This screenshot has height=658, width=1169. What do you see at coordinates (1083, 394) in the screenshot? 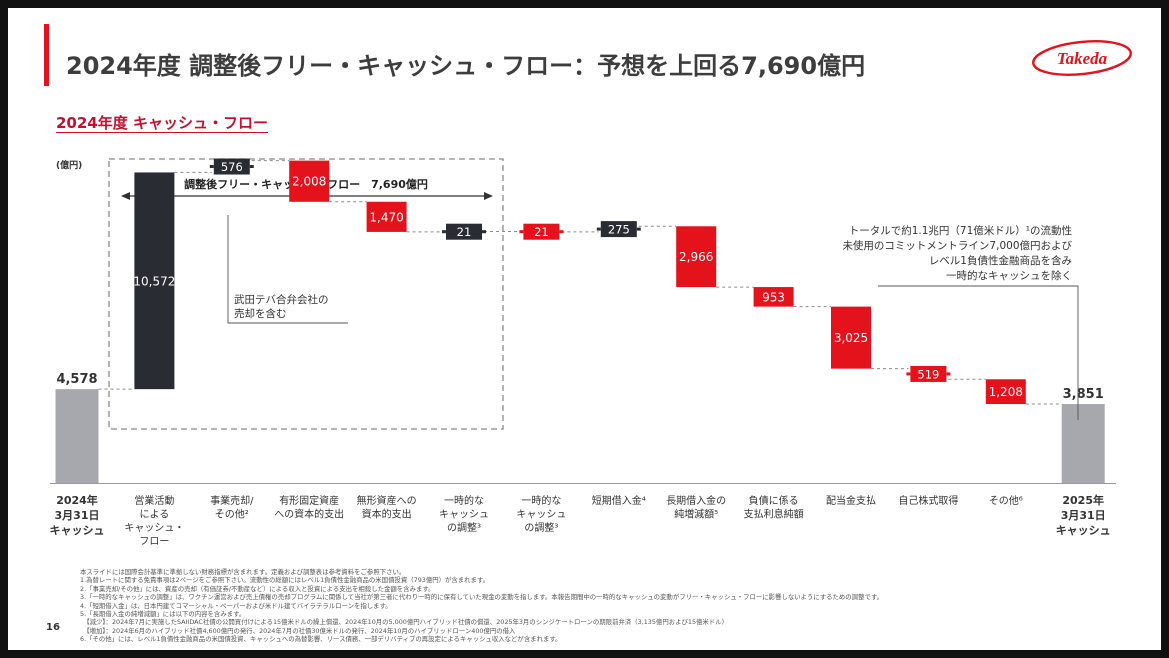
I see `data-label-total: 3,851` at bounding box center [1083, 394].